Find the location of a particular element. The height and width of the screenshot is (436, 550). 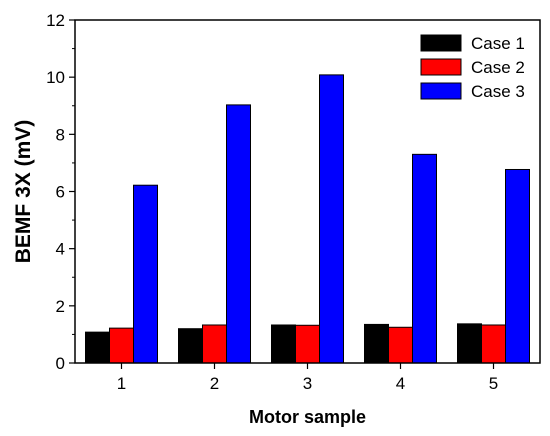

y-tick-label: 0 is located at coordinates (60, 363).